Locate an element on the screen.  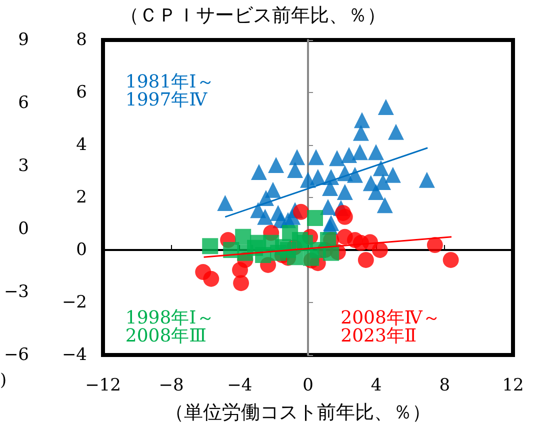
y-tick-label: 0 is located at coordinates (81, 250).